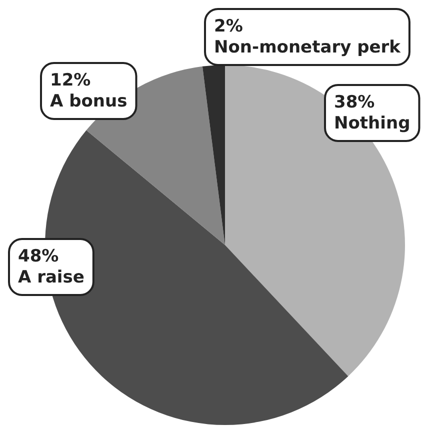 The image size is (433, 435). What do you see at coordinates (89, 102) in the screenshot?
I see `slice-label: A bonus` at bounding box center [89, 102].